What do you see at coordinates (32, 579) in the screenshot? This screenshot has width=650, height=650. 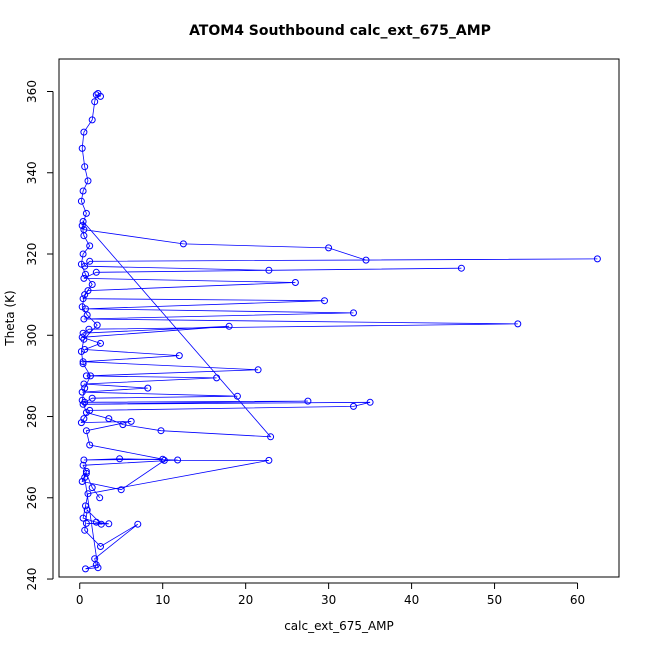 I see `y-tick-label: 240` at bounding box center [32, 579].